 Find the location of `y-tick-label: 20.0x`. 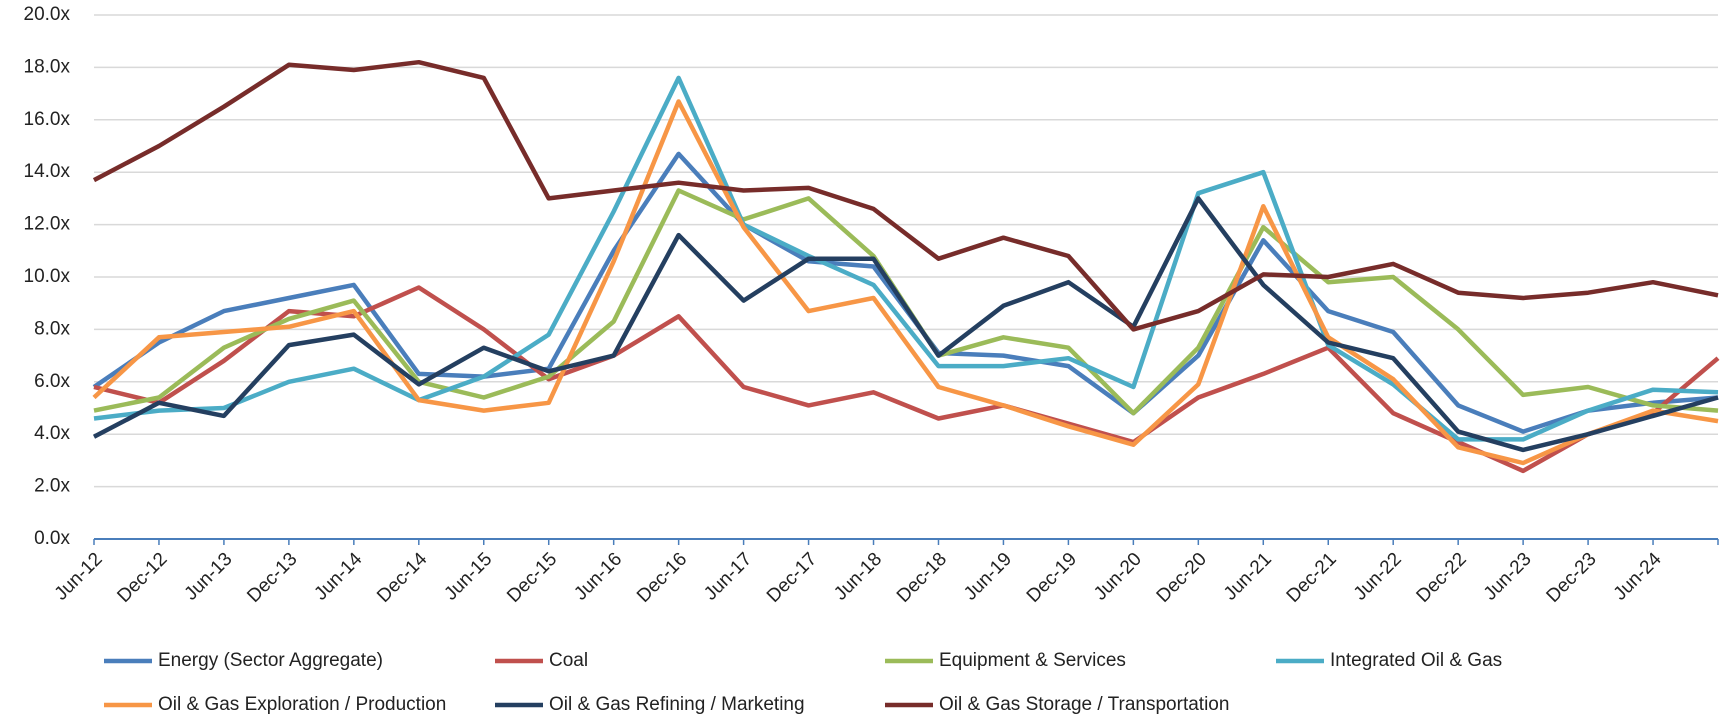

y-tick-label: 20.0x is located at coordinates (47, 14).